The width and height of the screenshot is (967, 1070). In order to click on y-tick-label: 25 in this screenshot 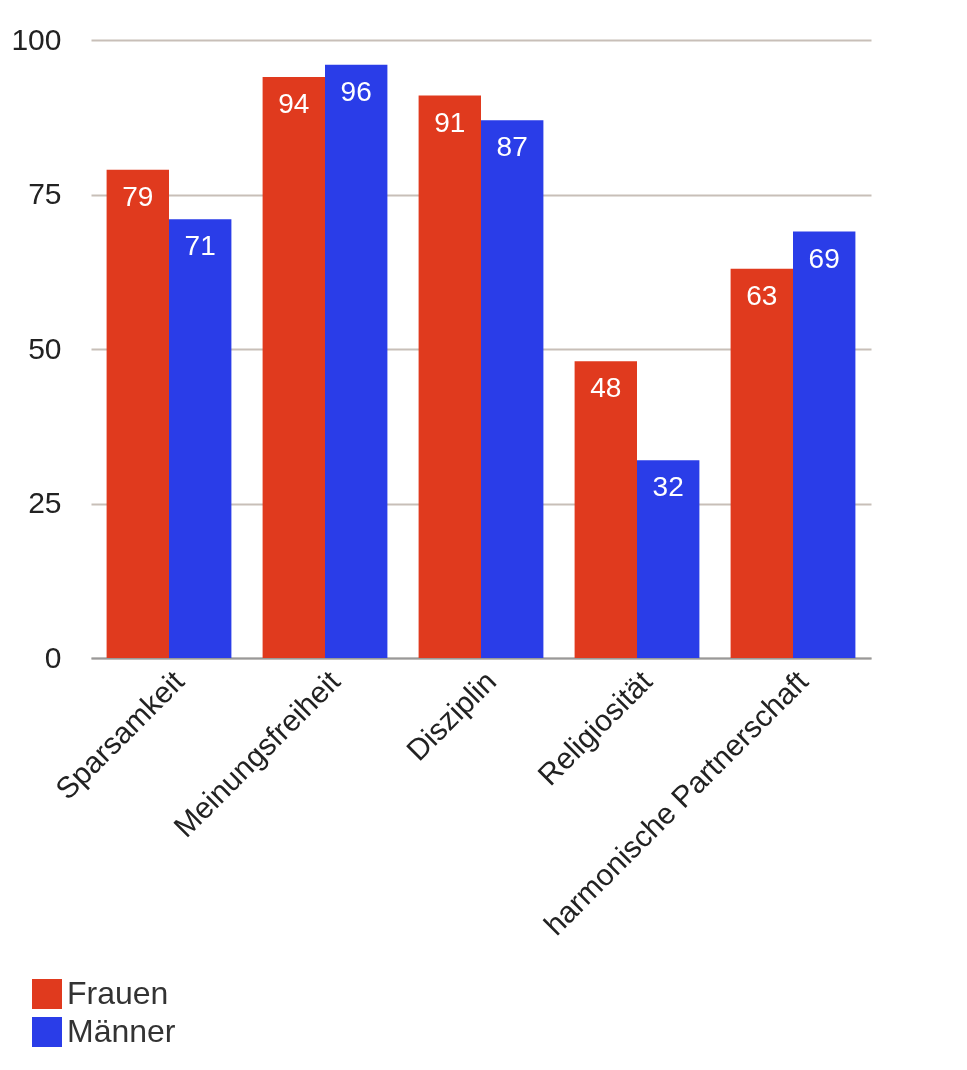, I will do `click(45, 502)`.